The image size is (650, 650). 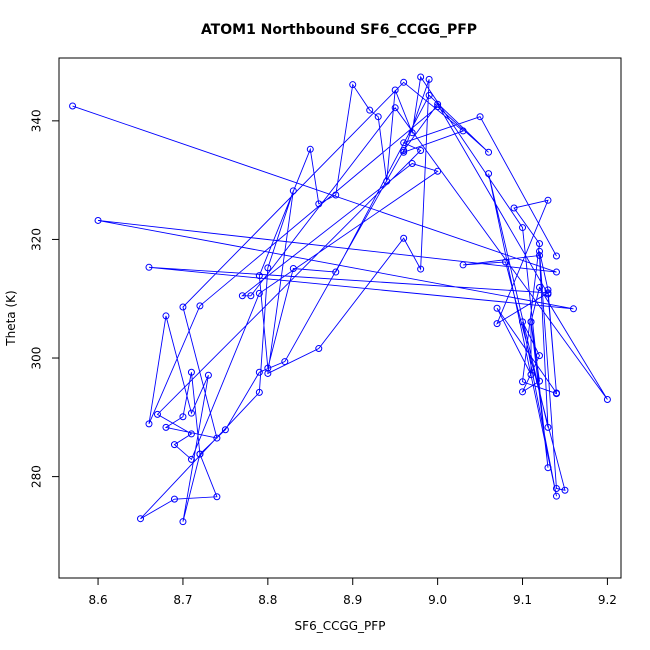 What do you see at coordinates (11, 318) in the screenshot?
I see `y-axis-label: Theta (K)` at bounding box center [11, 318].